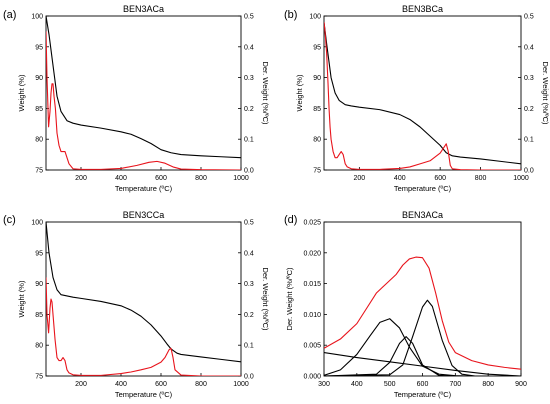  What do you see at coordinates (289, 299) in the screenshot?
I see `y-axis-label: Der. Weight (%/ºC)` at bounding box center [289, 299].